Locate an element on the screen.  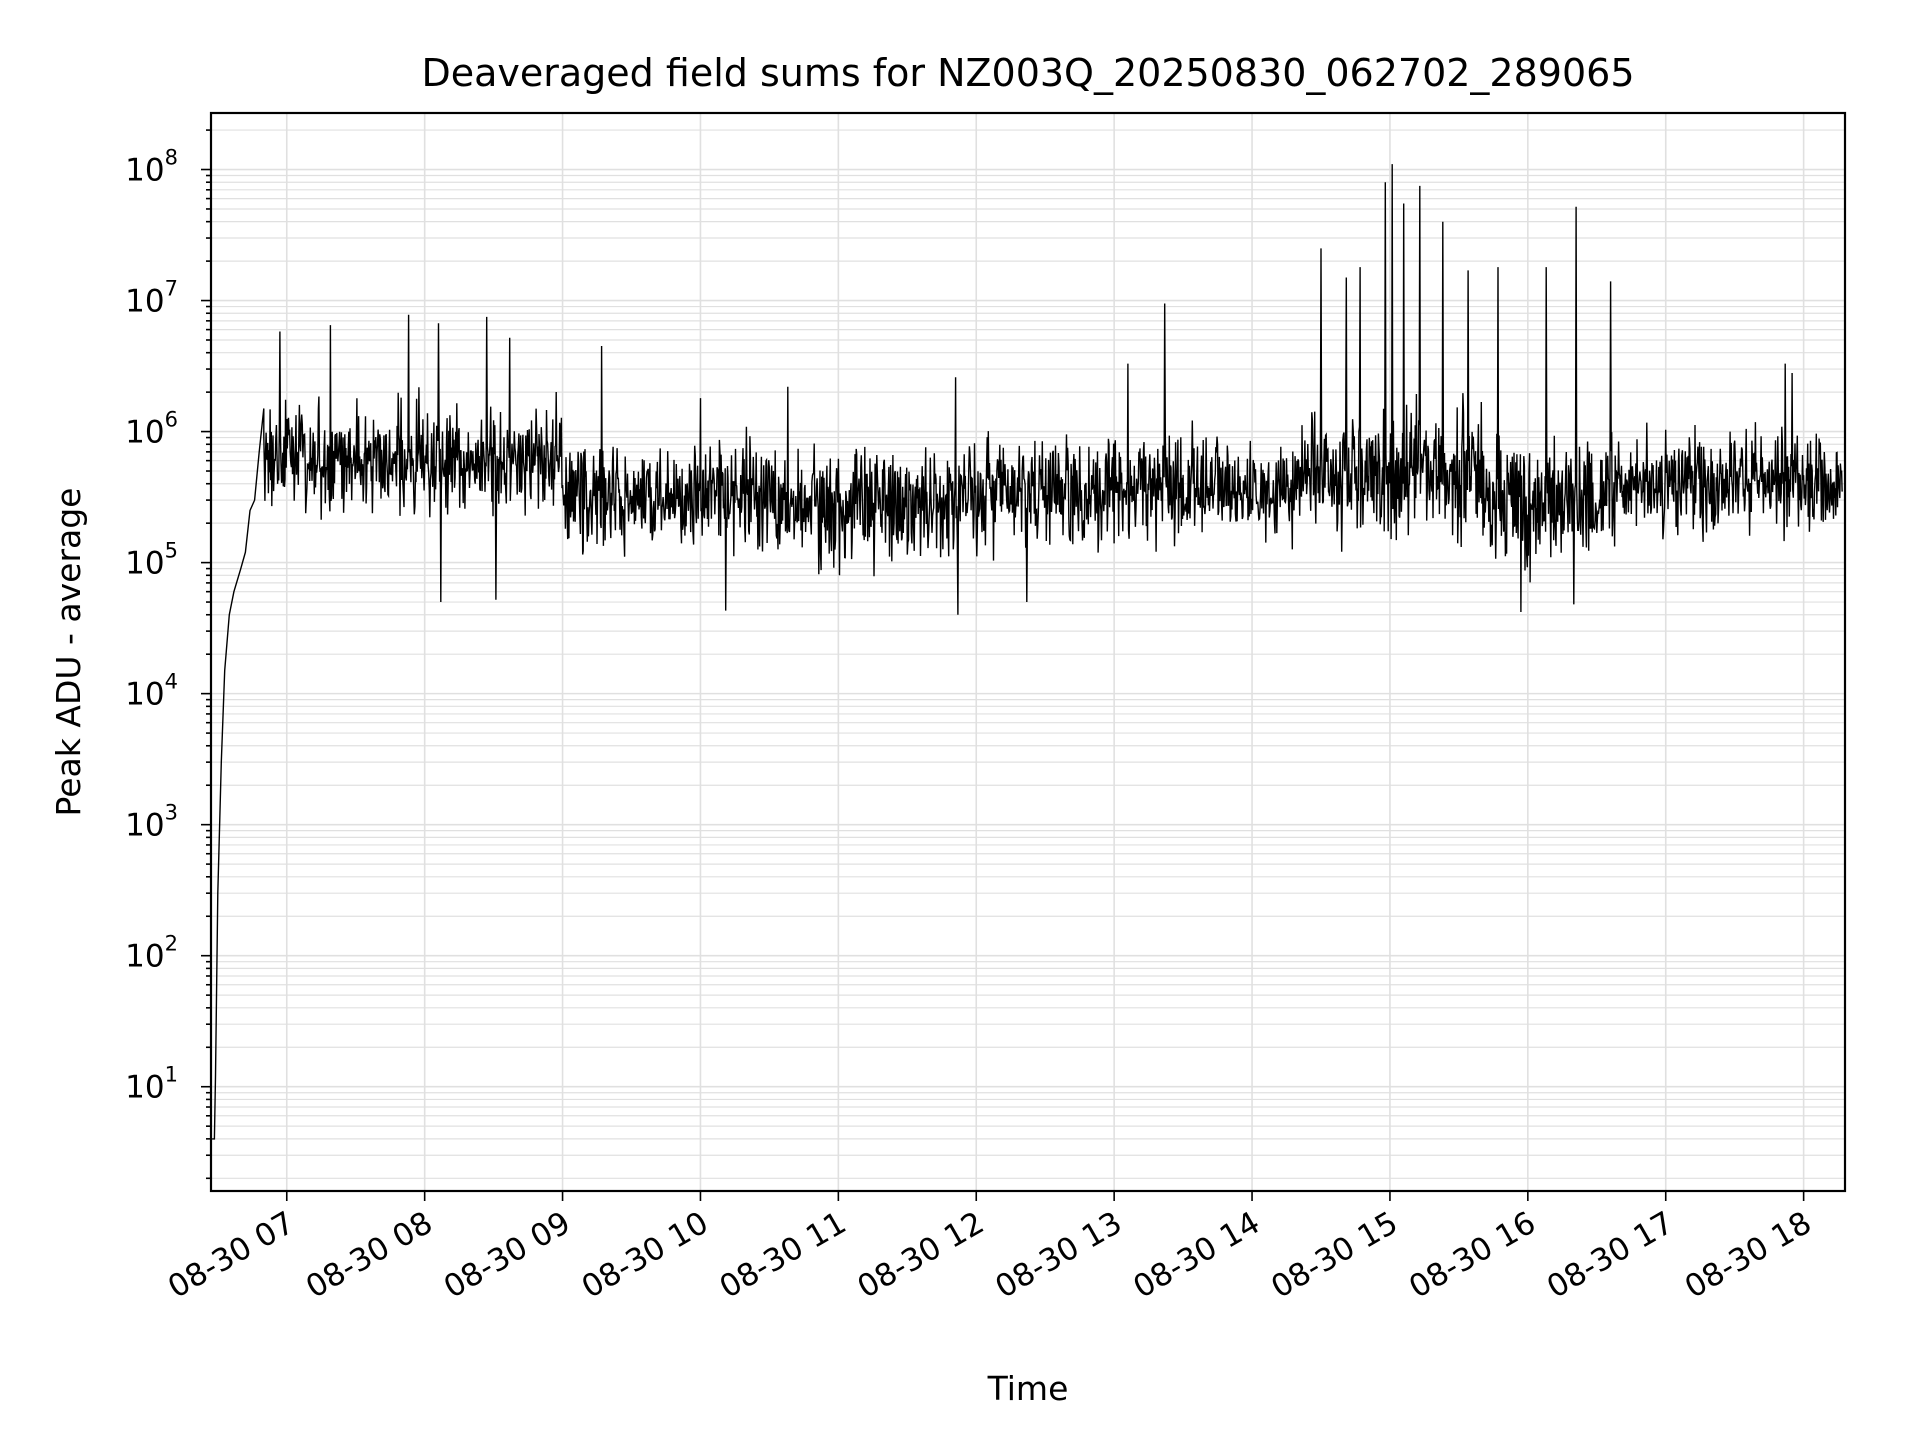
y-tick-label: 10⁶ is located at coordinates (151, 429).